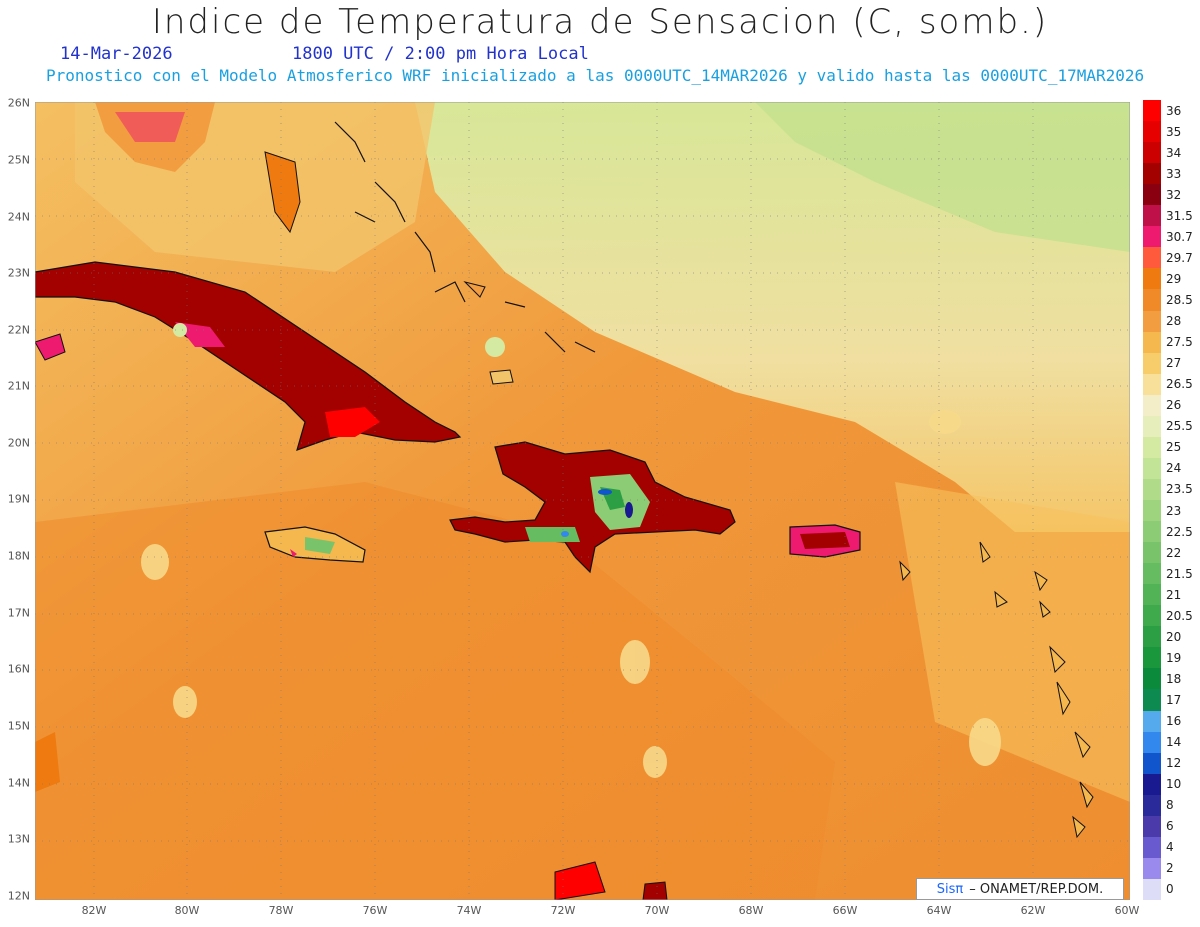 This screenshot has height=927, width=1200. Describe the element at coordinates (1170, 847) in the screenshot. I see `legend-label: 4` at that location.